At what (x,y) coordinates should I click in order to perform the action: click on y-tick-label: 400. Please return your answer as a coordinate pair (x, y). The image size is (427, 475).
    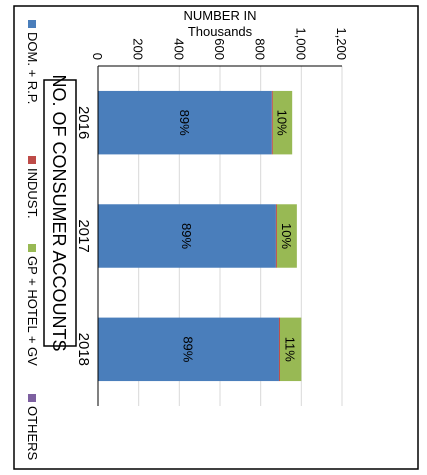
    Looking at the image, I should click on (178, 49).